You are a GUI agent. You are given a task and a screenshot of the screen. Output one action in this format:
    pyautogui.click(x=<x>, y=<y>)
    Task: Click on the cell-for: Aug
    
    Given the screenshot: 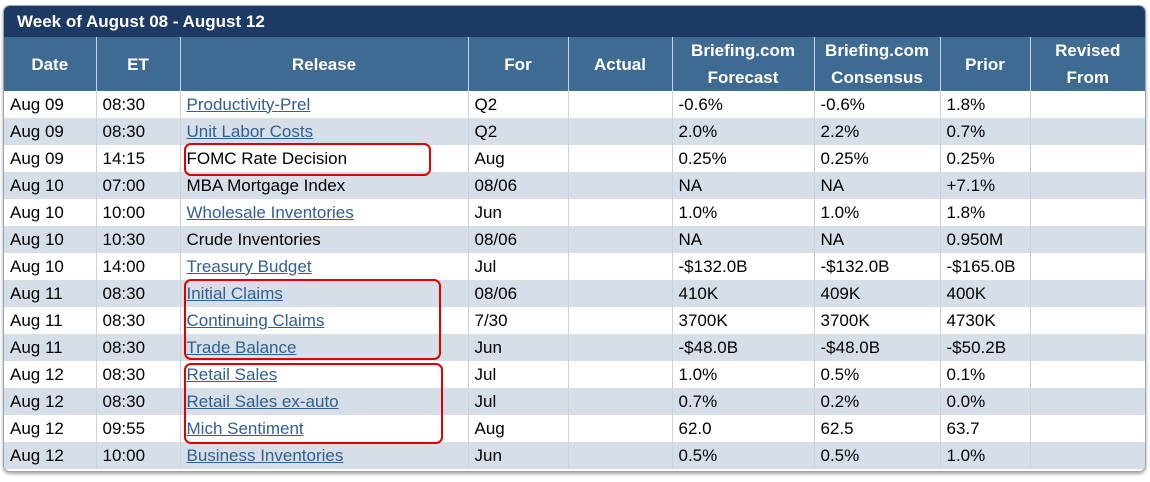 What is the action you would take?
    pyautogui.click(x=518, y=158)
    